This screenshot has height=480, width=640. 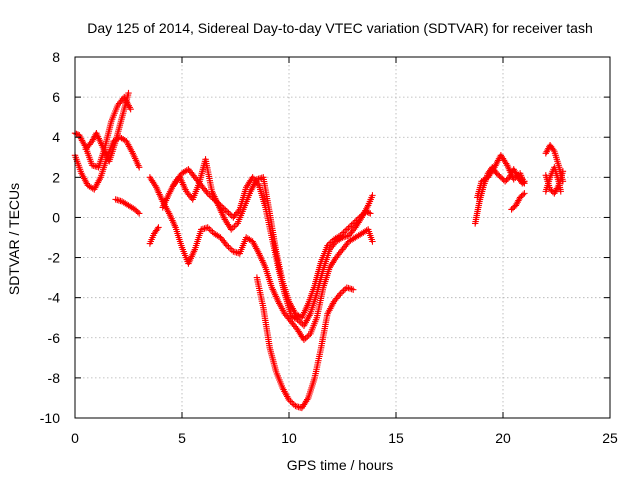 What do you see at coordinates (182, 438) in the screenshot?
I see `x-tick-label: 5` at bounding box center [182, 438].